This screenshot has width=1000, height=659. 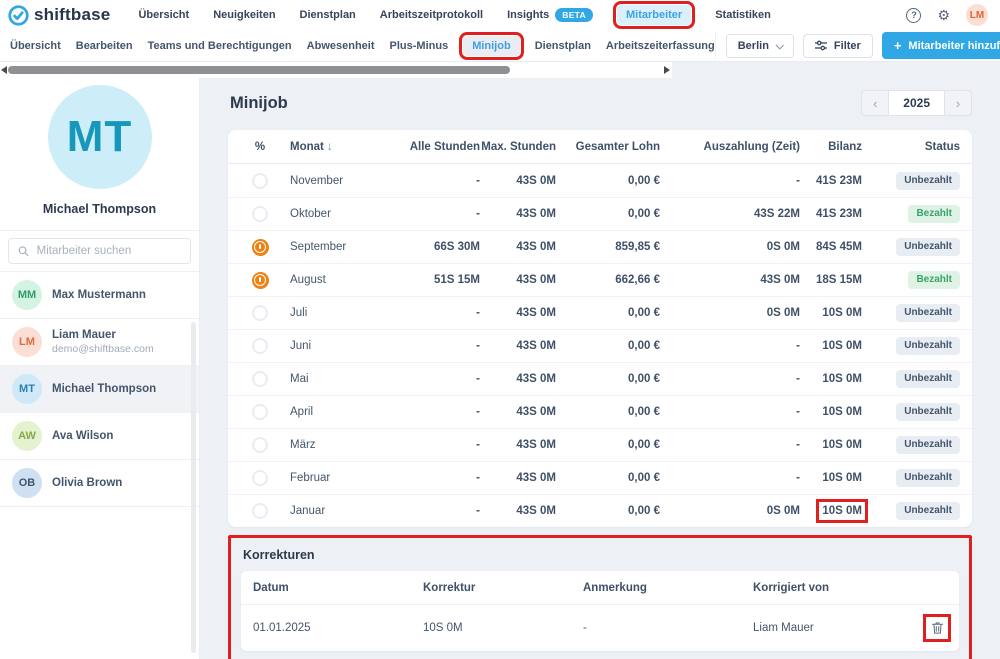 What do you see at coordinates (219, 45) in the screenshot?
I see `tab-teams-und-berechtigungen: Teams und Berechtigungen` at bounding box center [219, 45].